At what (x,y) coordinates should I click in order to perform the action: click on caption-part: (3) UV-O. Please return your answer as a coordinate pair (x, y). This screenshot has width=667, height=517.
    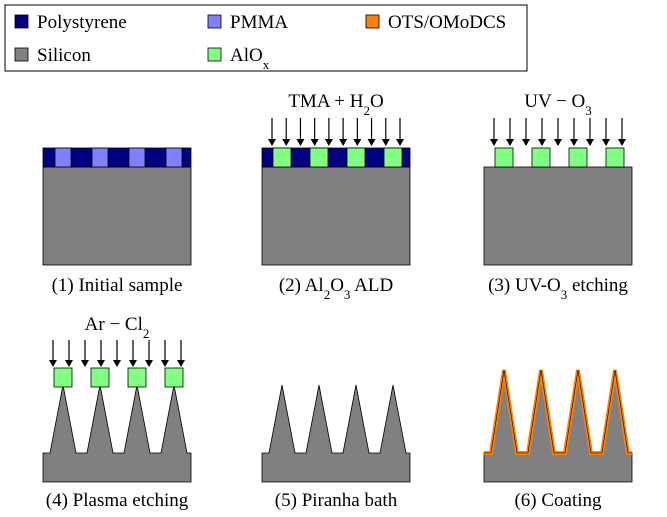
    Looking at the image, I should click on (524, 285).